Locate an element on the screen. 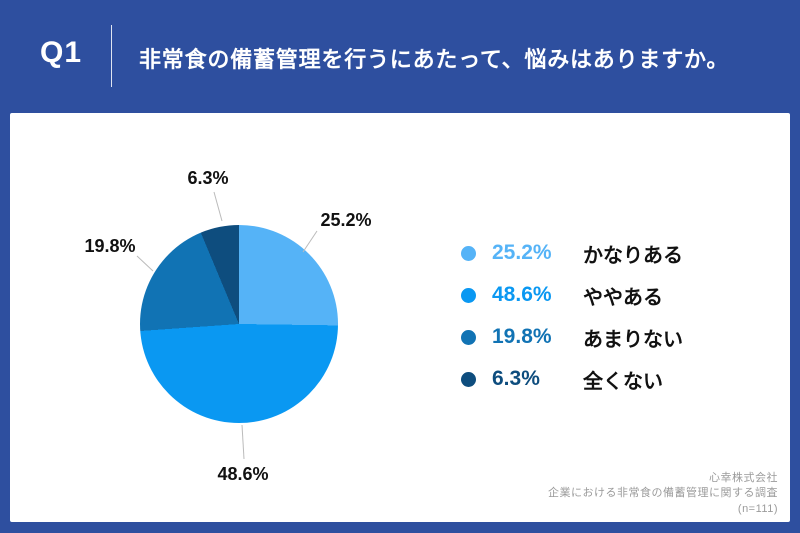 The image size is (800, 533). source-survey-title: 企業における非常食の備蓄管理に関する調査 is located at coordinates (663, 493).